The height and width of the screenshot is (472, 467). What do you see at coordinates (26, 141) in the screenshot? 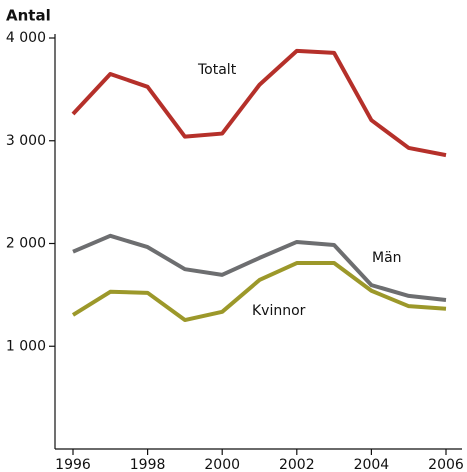
I see `y-tick-label: 3 000` at bounding box center [26, 141].